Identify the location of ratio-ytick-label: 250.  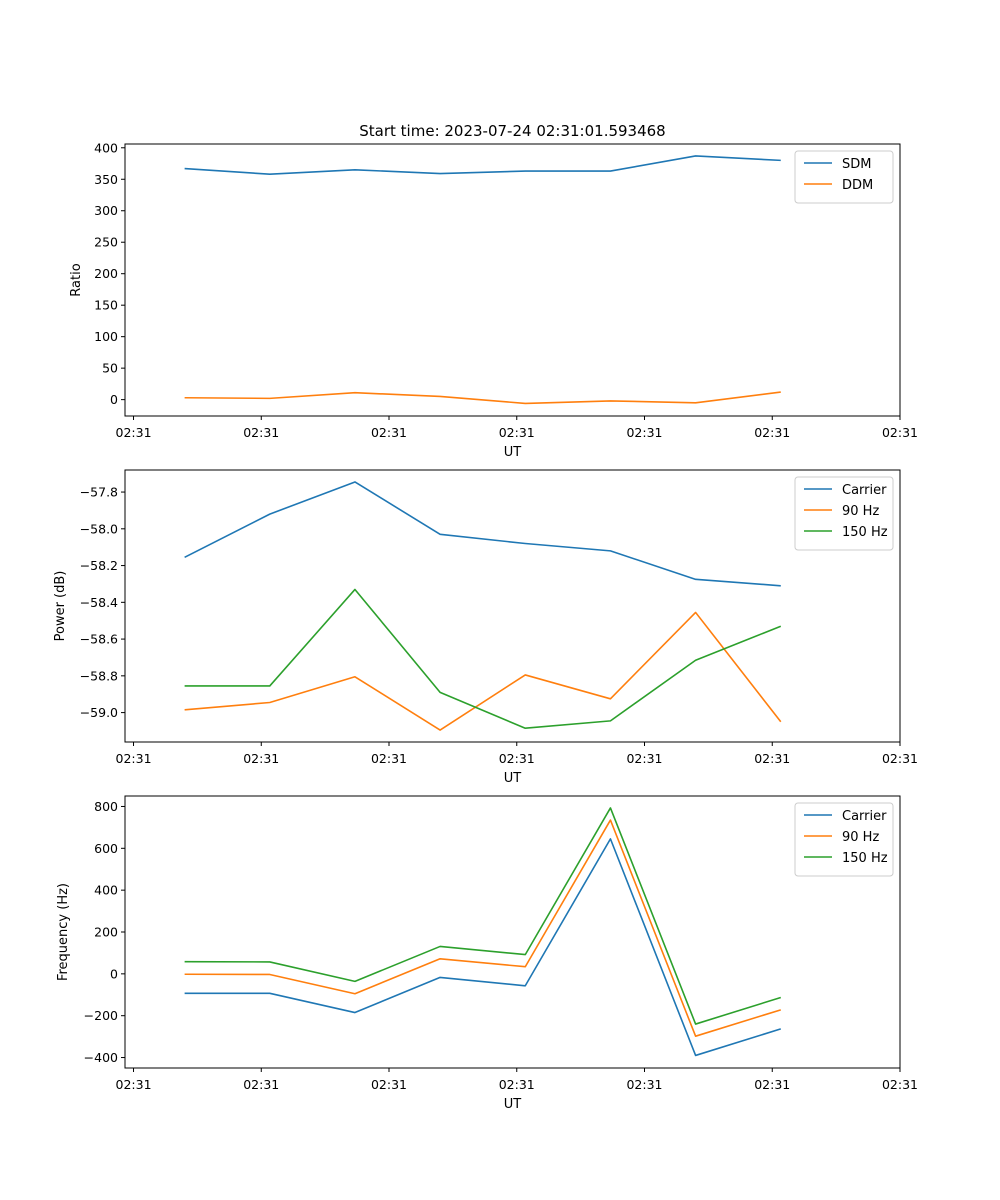
(106, 242).